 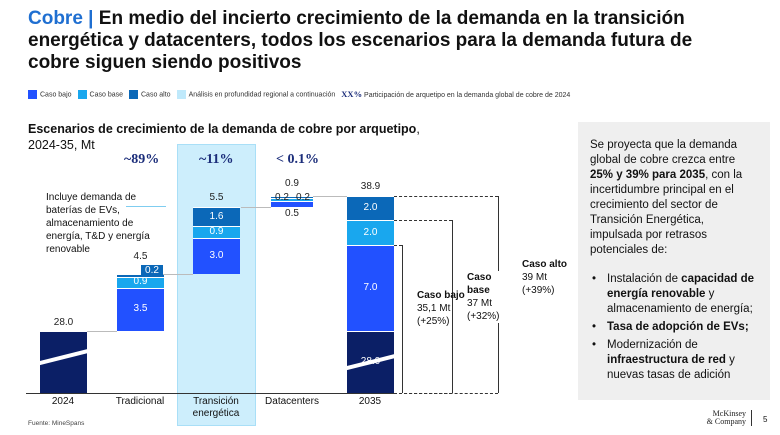 I want to click on share-tradicional: ~89%, so click(x=142, y=159).